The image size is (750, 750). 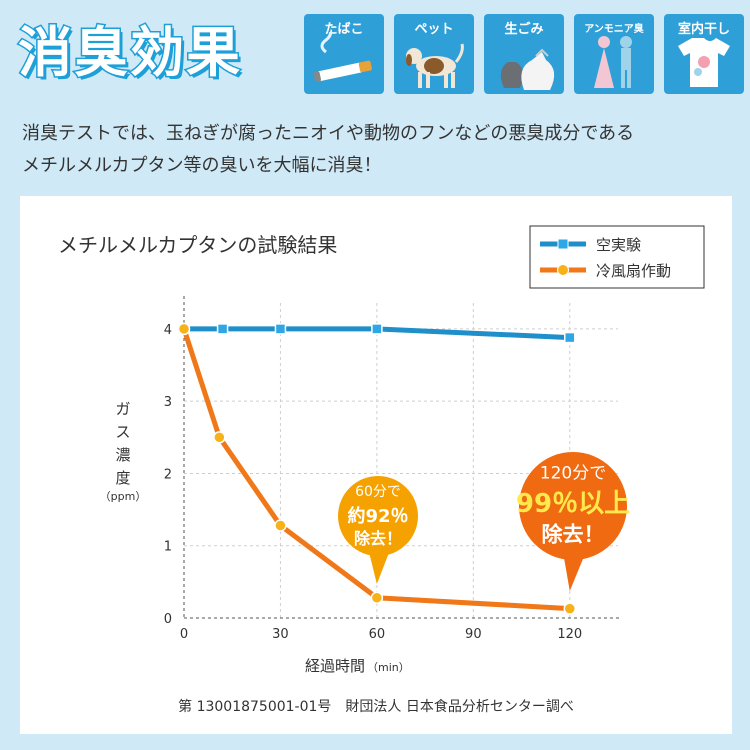 What do you see at coordinates (378, 492) in the screenshot?
I see `callout-text: 60分で` at bounding box center [378, 492].